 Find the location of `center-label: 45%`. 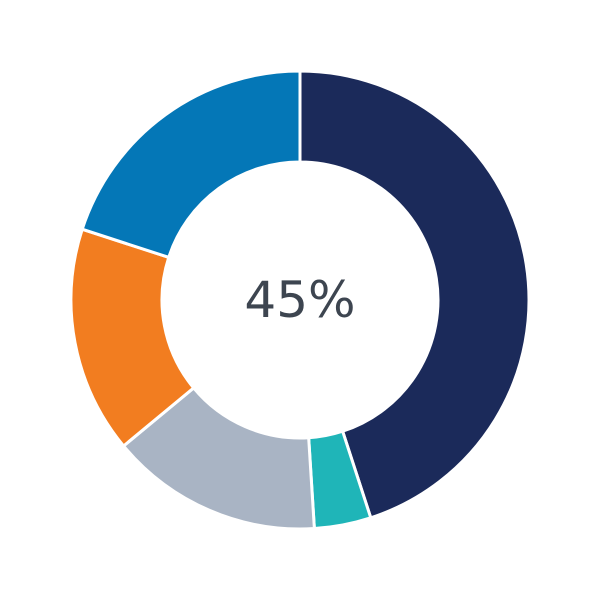

center-label: 45% is located at coordinates (299, 300).